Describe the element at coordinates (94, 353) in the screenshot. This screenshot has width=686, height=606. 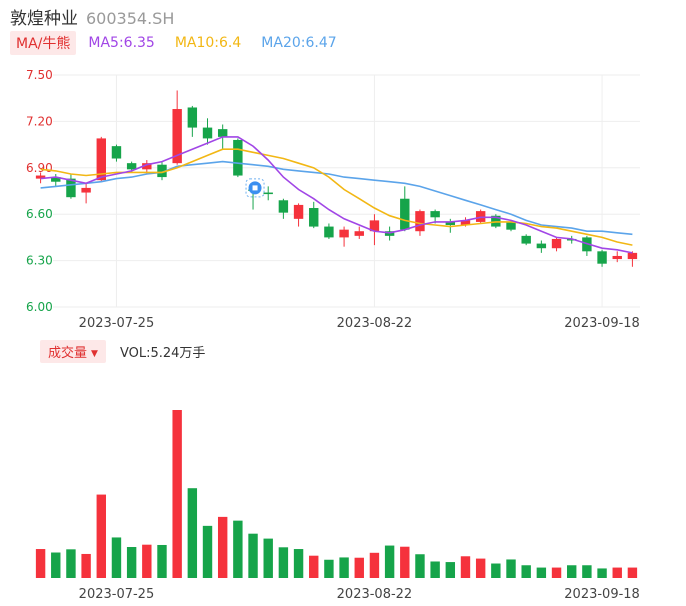
I see `caret-down-icon: ▼` at that location.